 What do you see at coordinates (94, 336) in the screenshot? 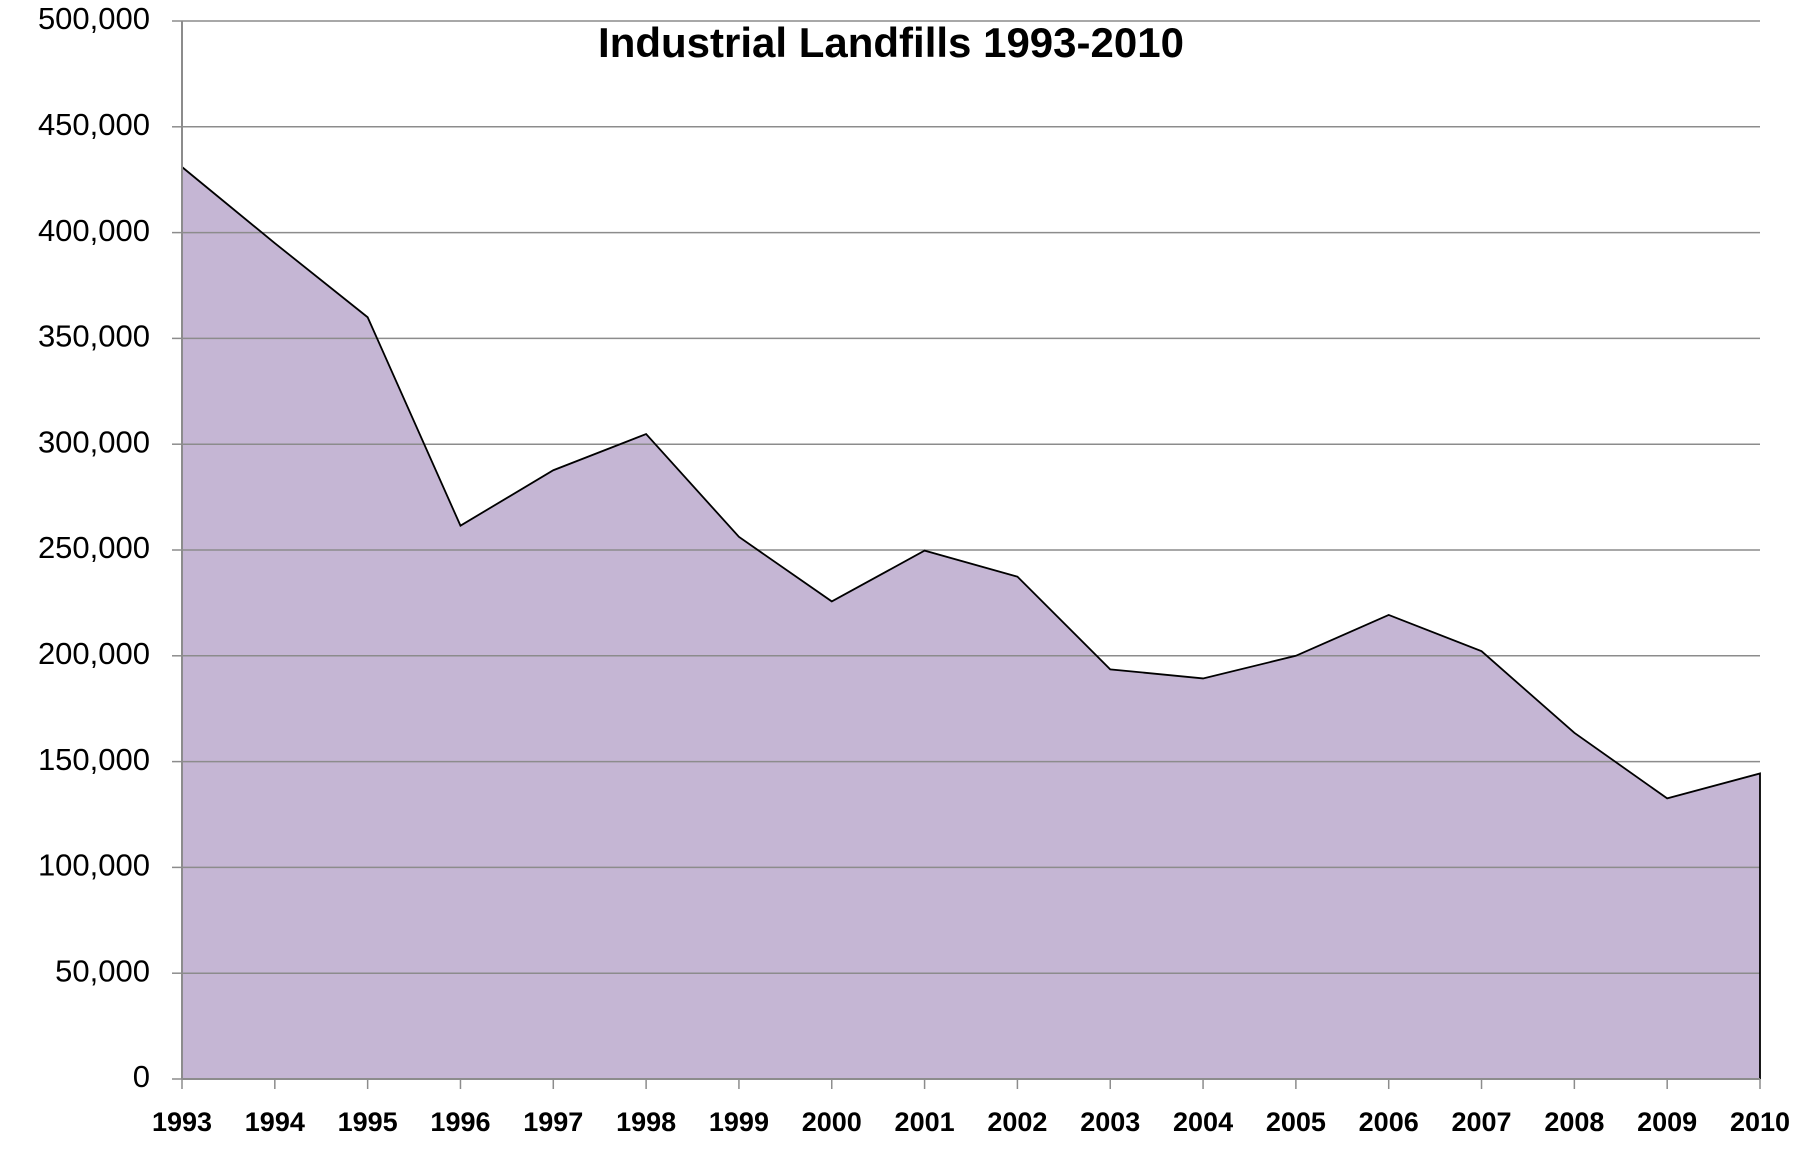
I see `y-tick-label: 350,000` at bounding box center [94, 336].